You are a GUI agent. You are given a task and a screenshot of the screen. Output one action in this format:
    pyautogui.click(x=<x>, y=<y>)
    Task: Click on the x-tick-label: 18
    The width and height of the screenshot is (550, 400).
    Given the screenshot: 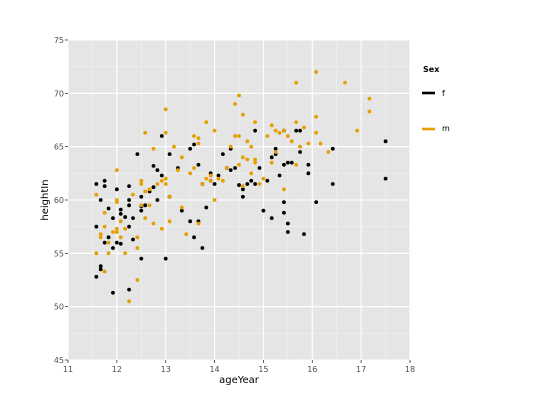 What is the action you would take?
    pyautogui.click(x=410, y=369)
    